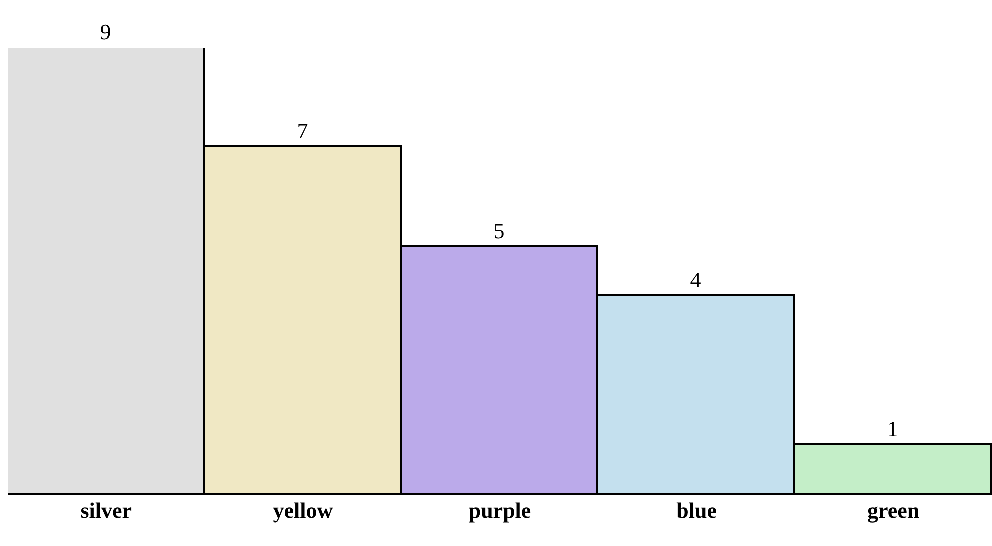 This screenshot has height=546, width=992. What do you see at coordinates (500, 510) in the screenshot?
I see `x-tick-label: purple` at bounding box center [500, 510].